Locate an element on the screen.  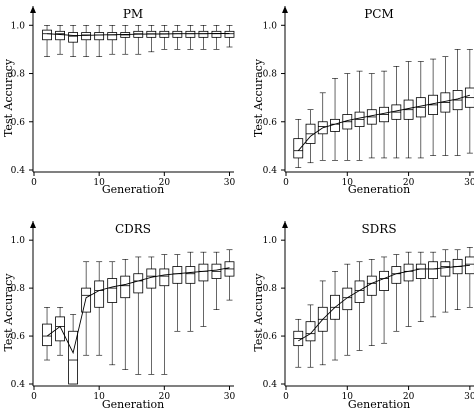
y-axis-label: Test Accuracy is located at coordinates (8, 97).